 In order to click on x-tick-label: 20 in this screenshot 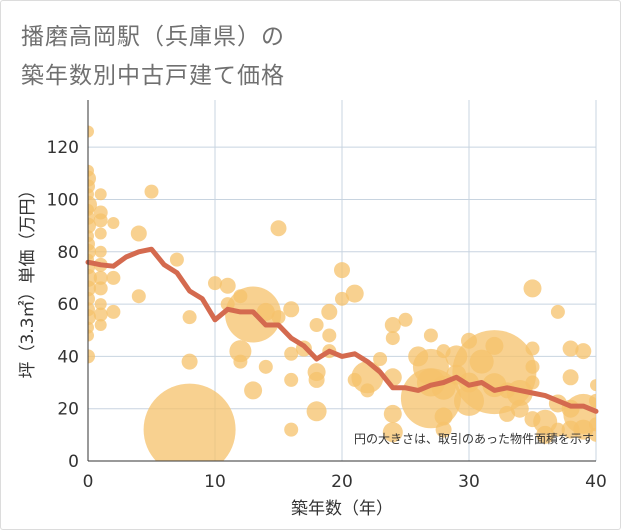, I will do `click(342, 482)`.